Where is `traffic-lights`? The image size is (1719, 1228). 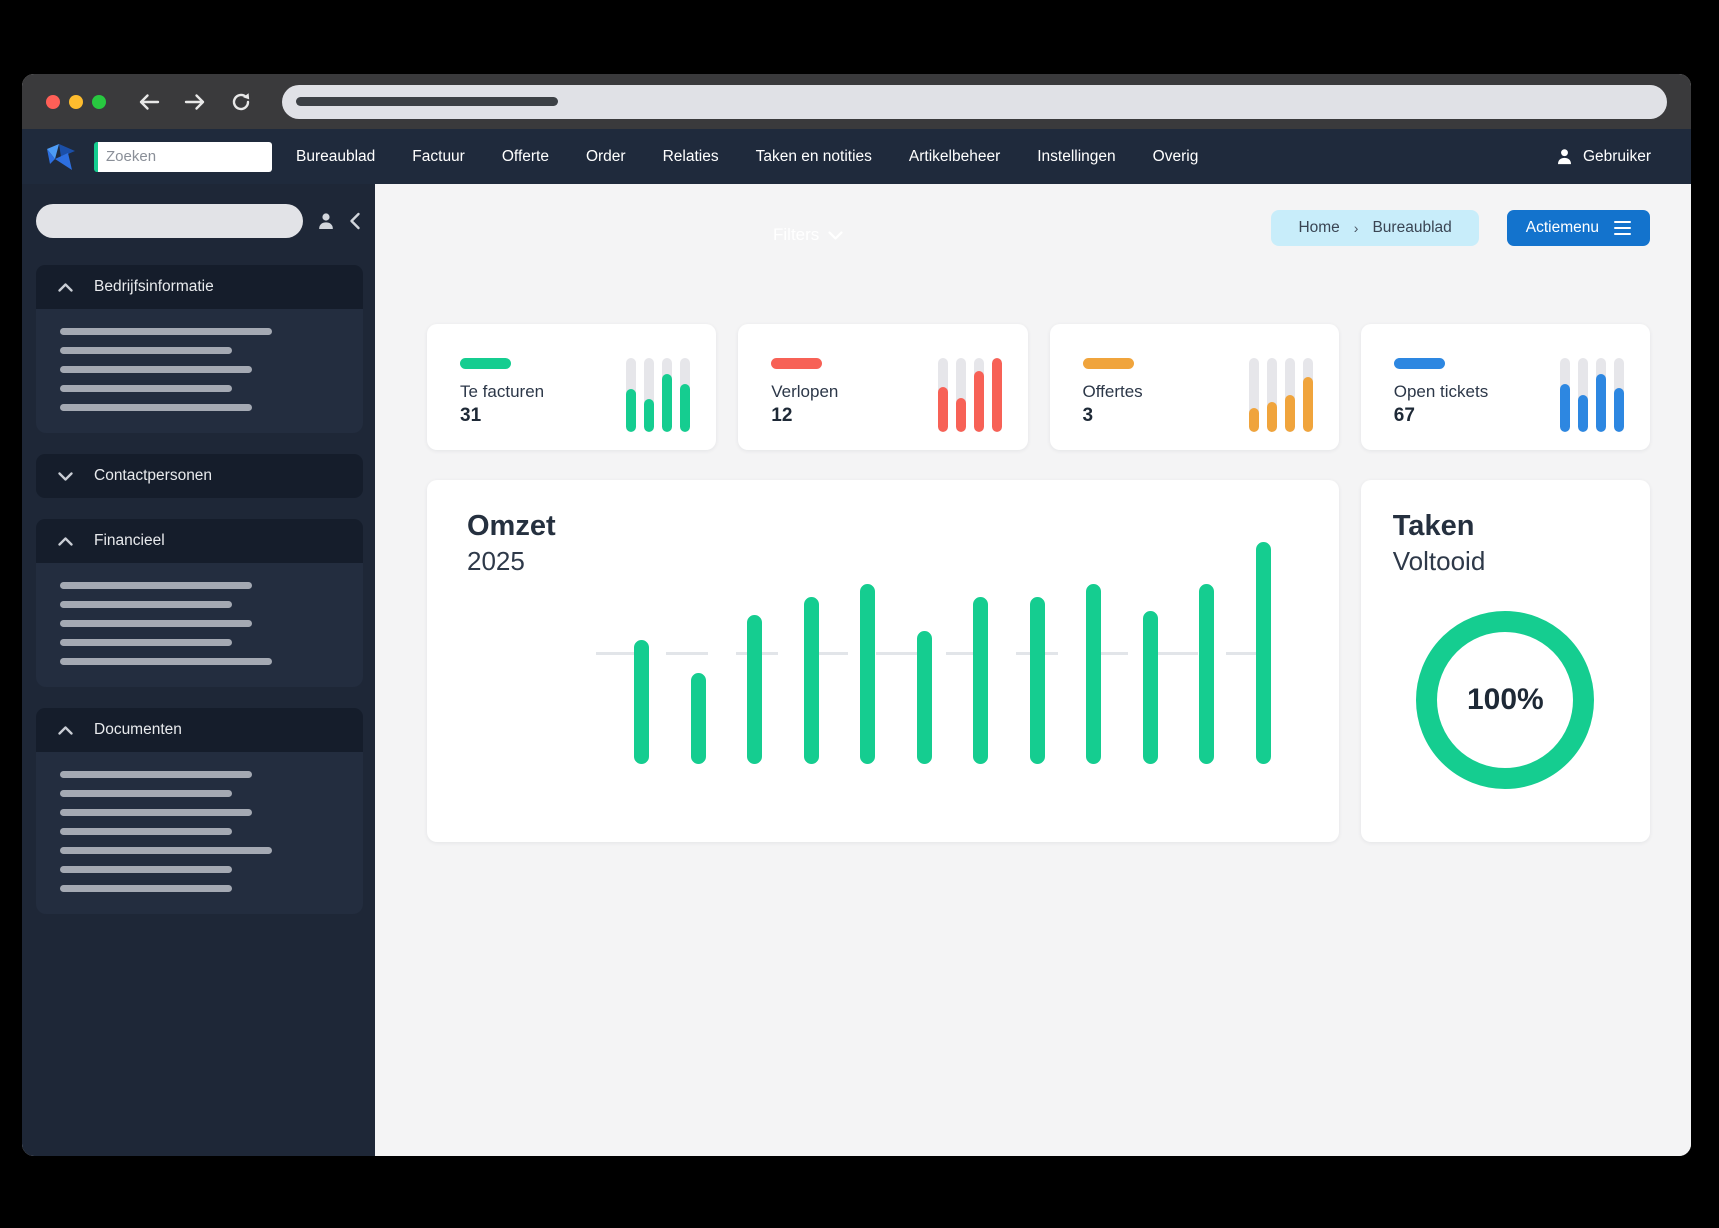
traffic-lights is located at coordinates (76, 101).